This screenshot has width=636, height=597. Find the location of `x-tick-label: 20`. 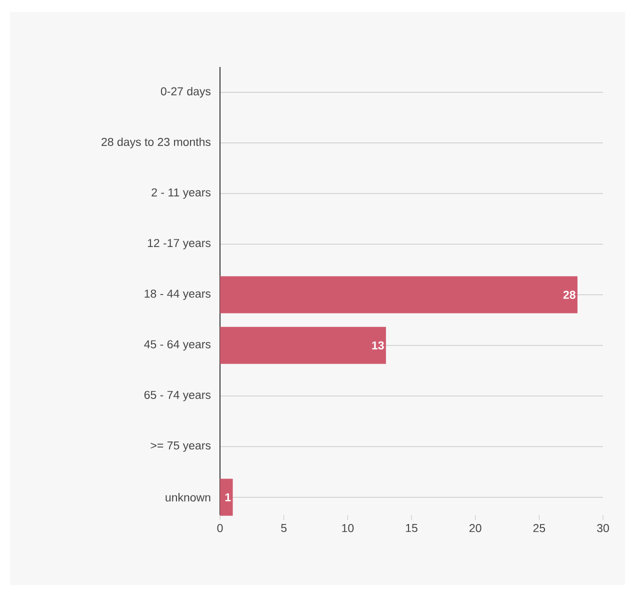

x-tick-label: 20 is located at coordinates (476, 528).